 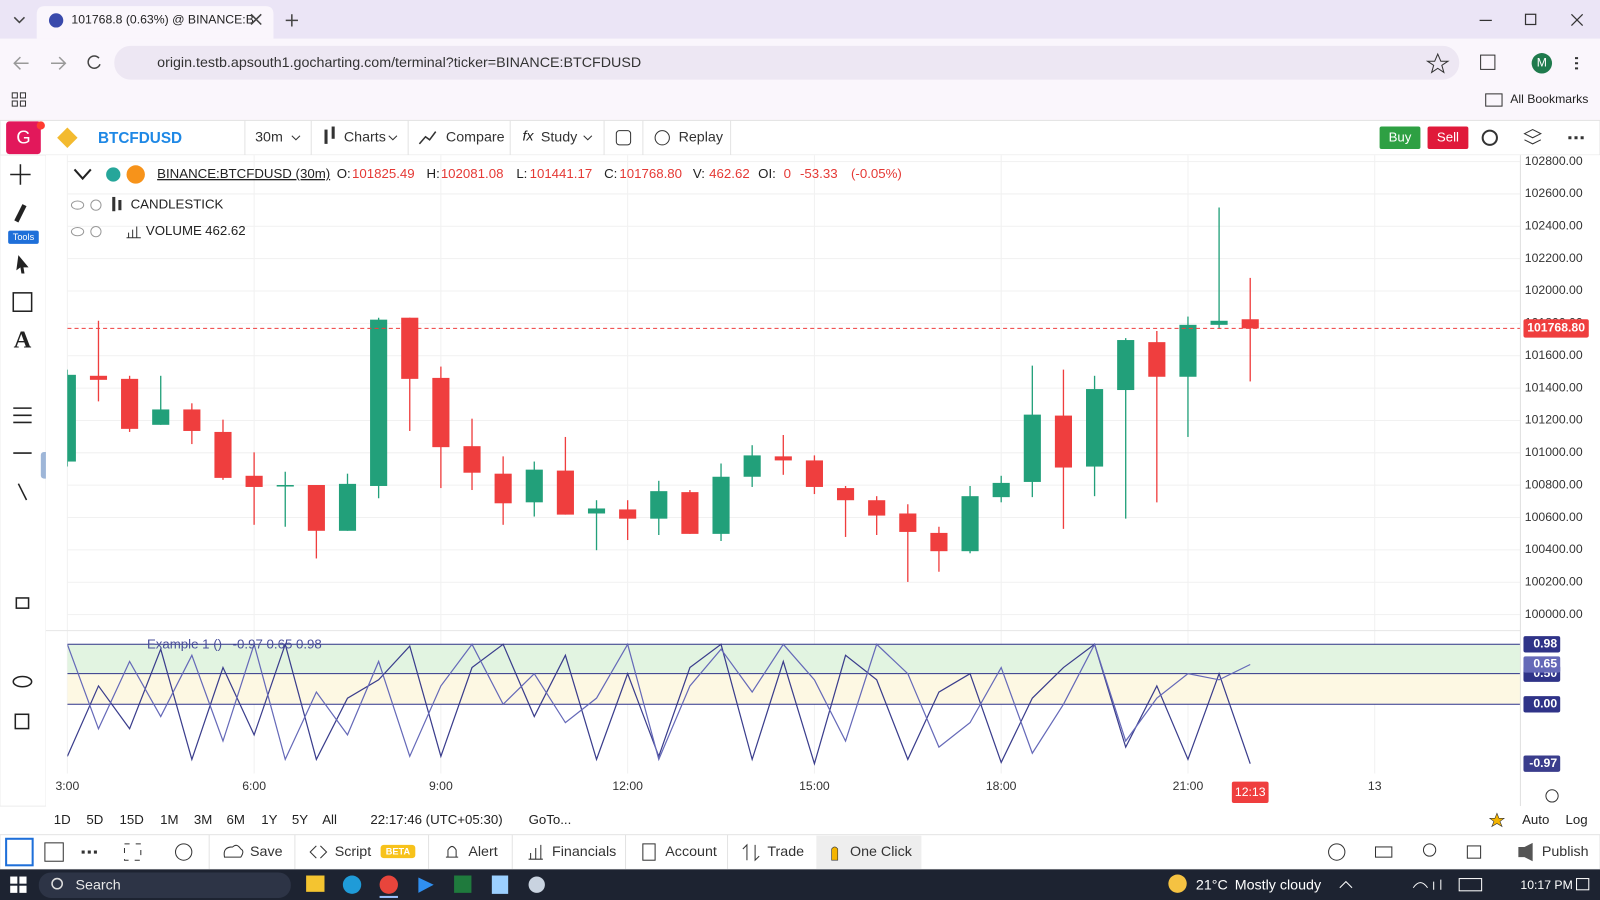 What do you see at coordinates (1488, 62) in the screenshot?
I see `extensions` at bounding box center [1488, 62].